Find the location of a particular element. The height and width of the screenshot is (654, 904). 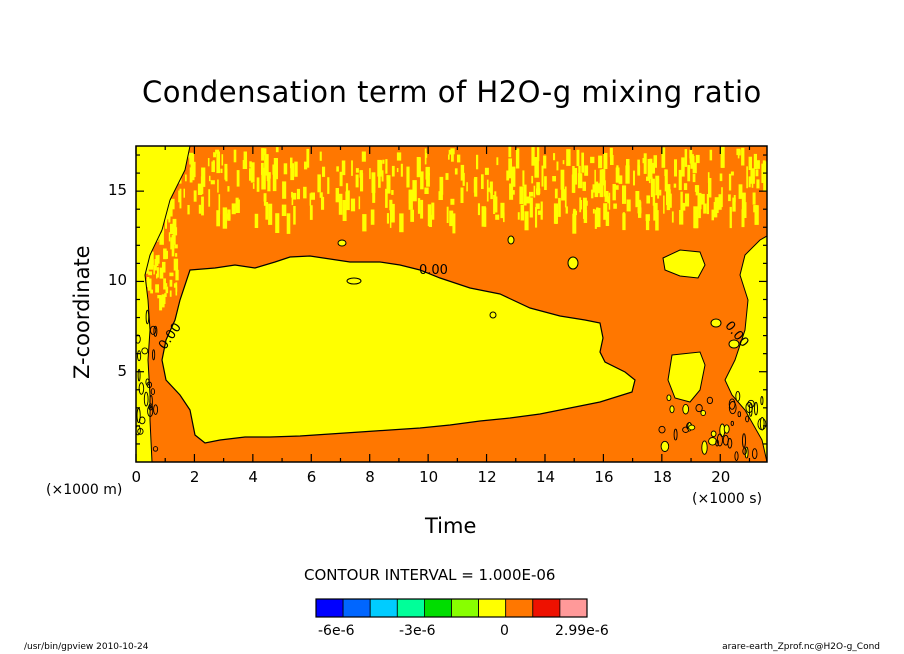

y-axis-unit: (×1000 m) is located at coordinates (84, 490).